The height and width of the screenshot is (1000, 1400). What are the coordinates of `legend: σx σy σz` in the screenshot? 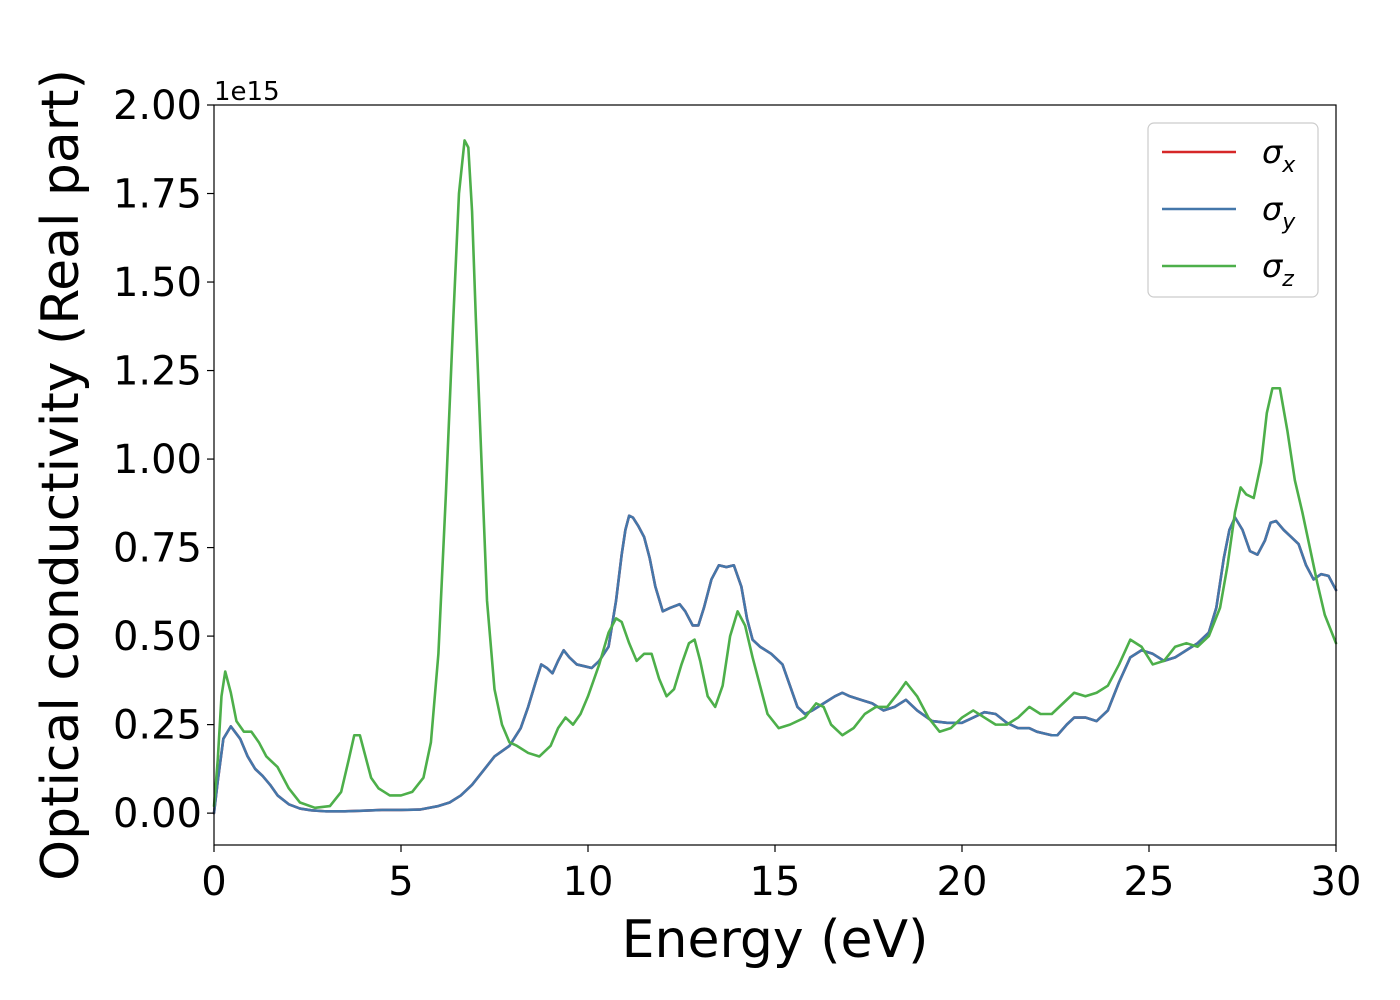 It's located at (1233, 210).